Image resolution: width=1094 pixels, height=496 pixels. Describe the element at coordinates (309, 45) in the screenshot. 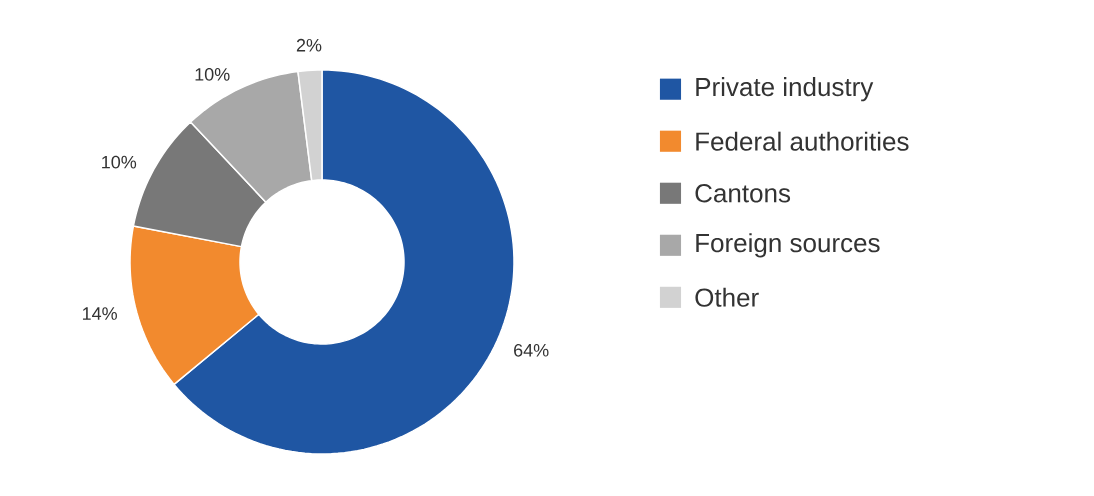

I see `data-label: 2%` at that location.